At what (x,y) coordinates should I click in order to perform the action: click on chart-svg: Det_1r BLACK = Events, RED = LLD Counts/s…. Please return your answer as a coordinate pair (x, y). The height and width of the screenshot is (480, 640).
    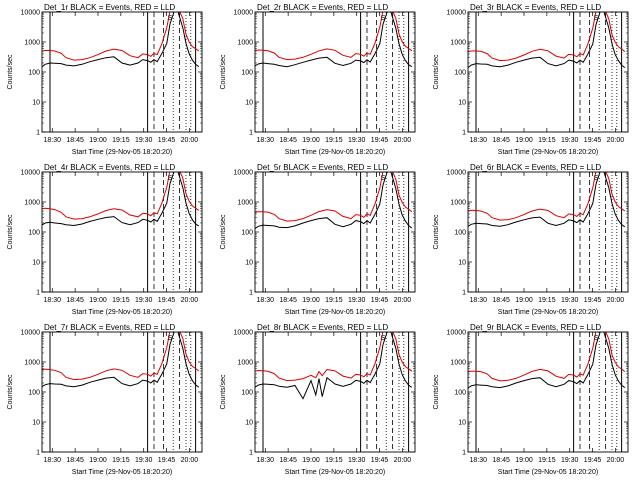
    Looking at the image, I should click on (105, 79).